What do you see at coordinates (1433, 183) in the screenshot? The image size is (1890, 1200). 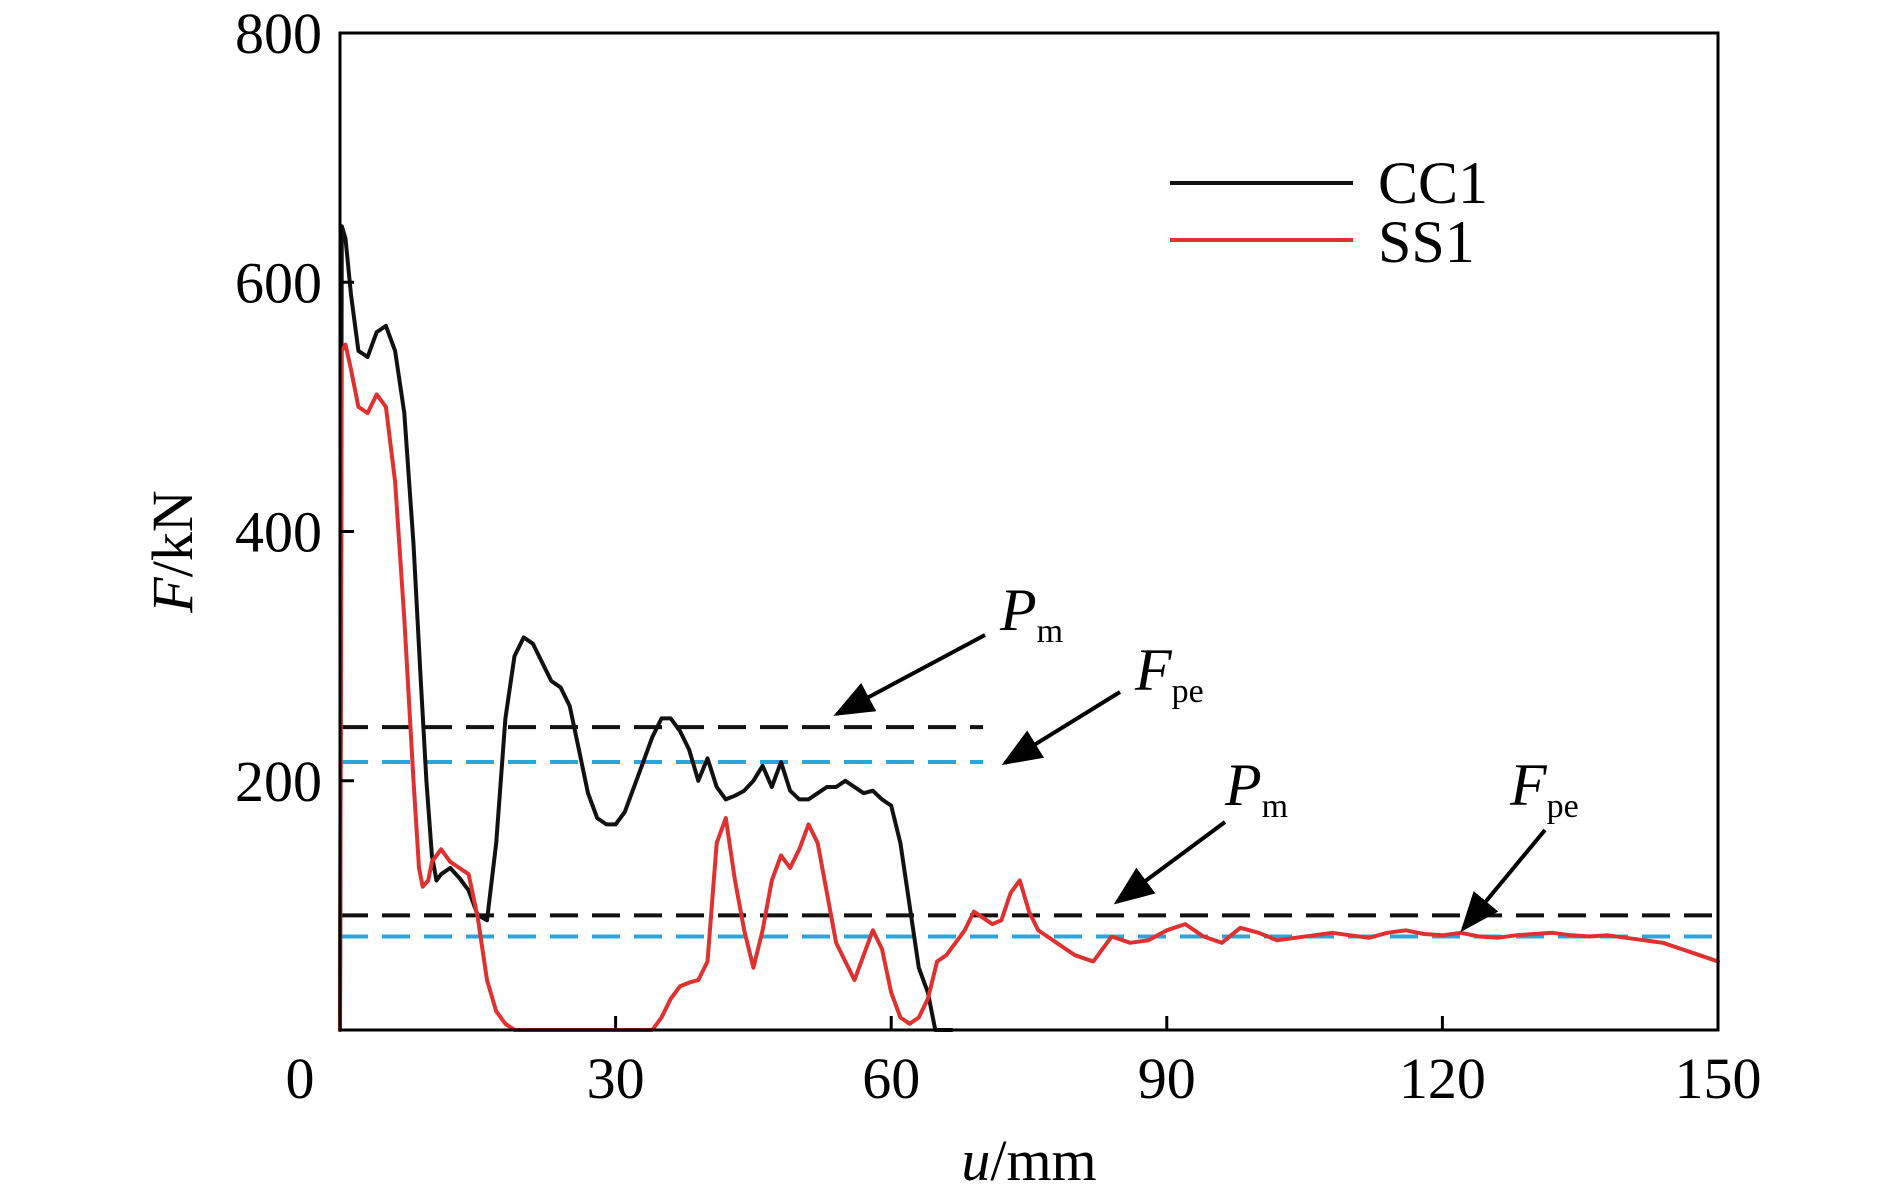 I see `legend-label-cc1: CC1` at bounding box center [1433, 183].